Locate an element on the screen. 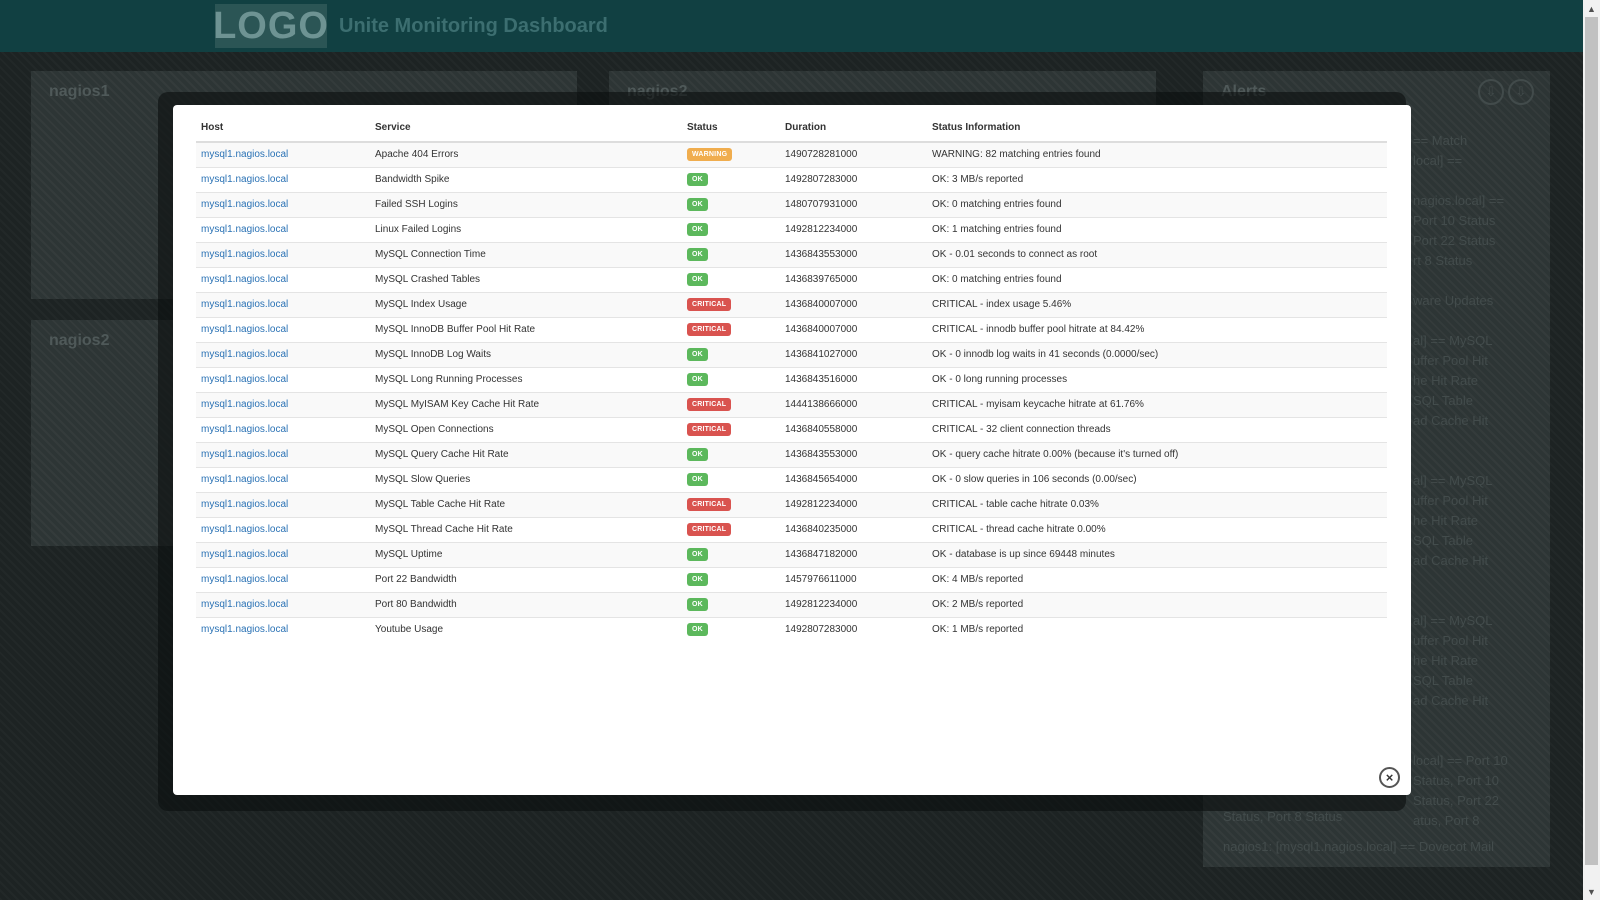 The width and height of the screenshot is (1600, 900). service-name-cell: Youtube Usage is located at coordinates (526, 629).